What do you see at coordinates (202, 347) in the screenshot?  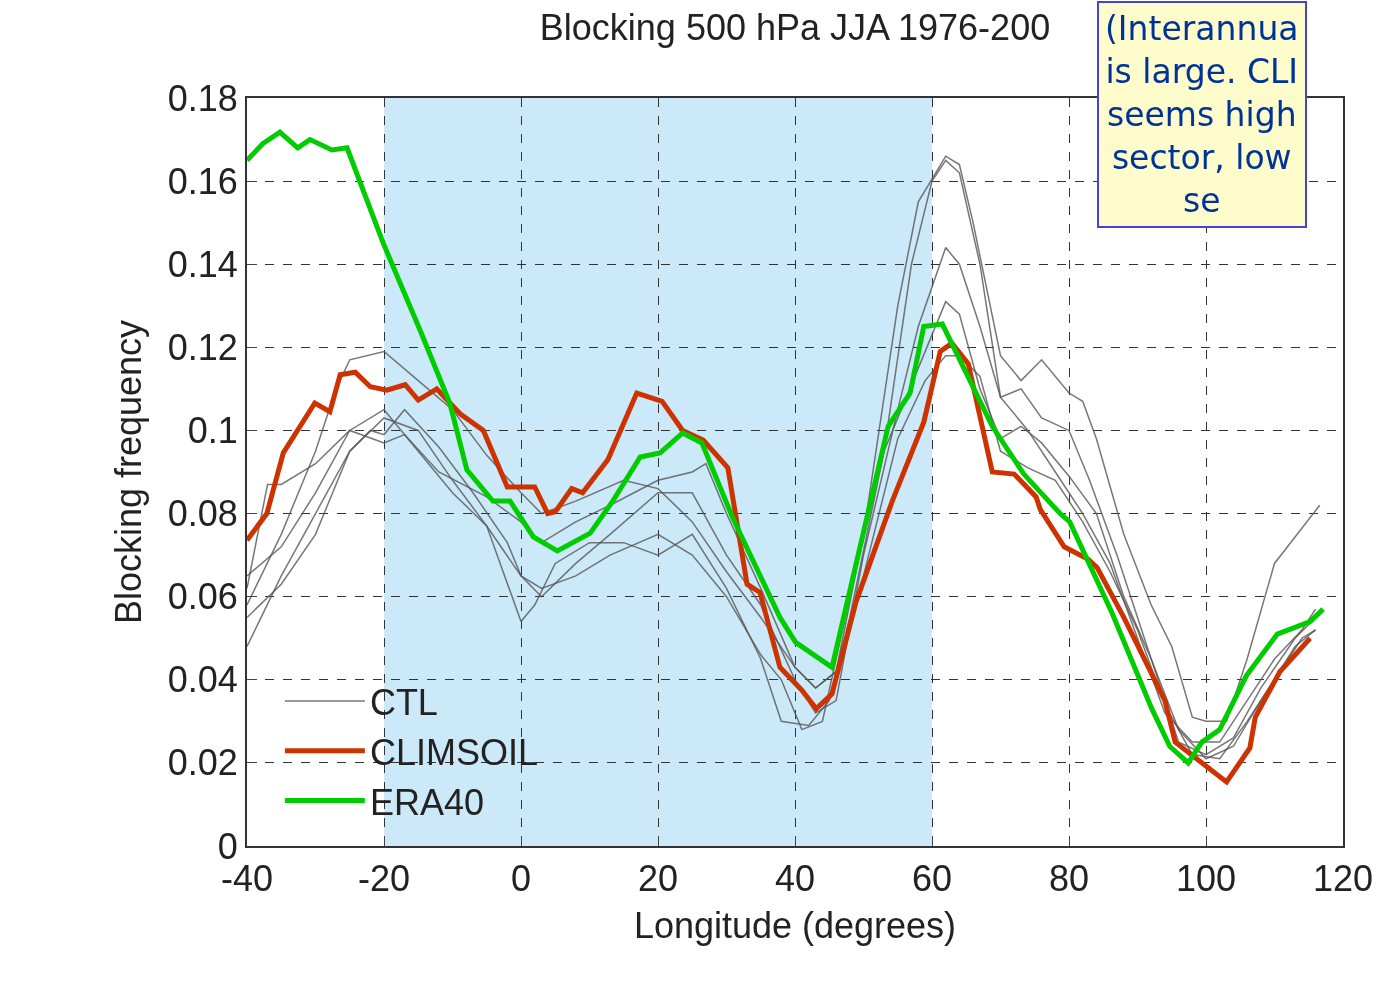 I see `y-tick-label: 0.12` at bounding box center [202, 347].